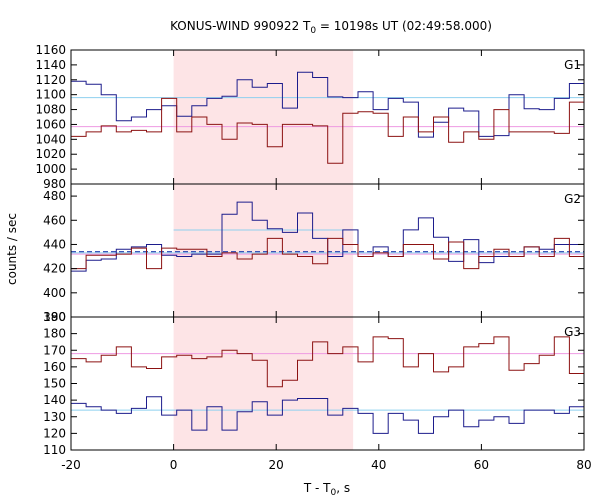 This screenshot has width=600, height=504. What do you see at coordinates (12, 249) in the screenshot?
I see `y-axis-label: counts / sec` at bounding box center [12, 249].